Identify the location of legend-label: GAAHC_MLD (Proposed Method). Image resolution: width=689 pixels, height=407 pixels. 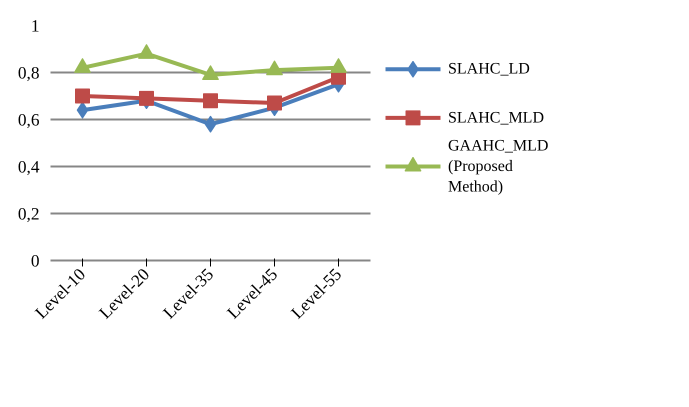
(498, 167).